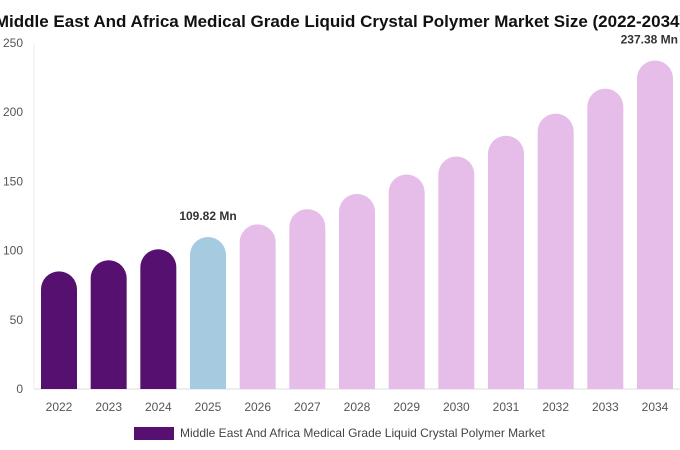 The image size is (680, 450). Describe the element at coordinates (605, 239) in the screenshot. I see `bar-2033` at that location.